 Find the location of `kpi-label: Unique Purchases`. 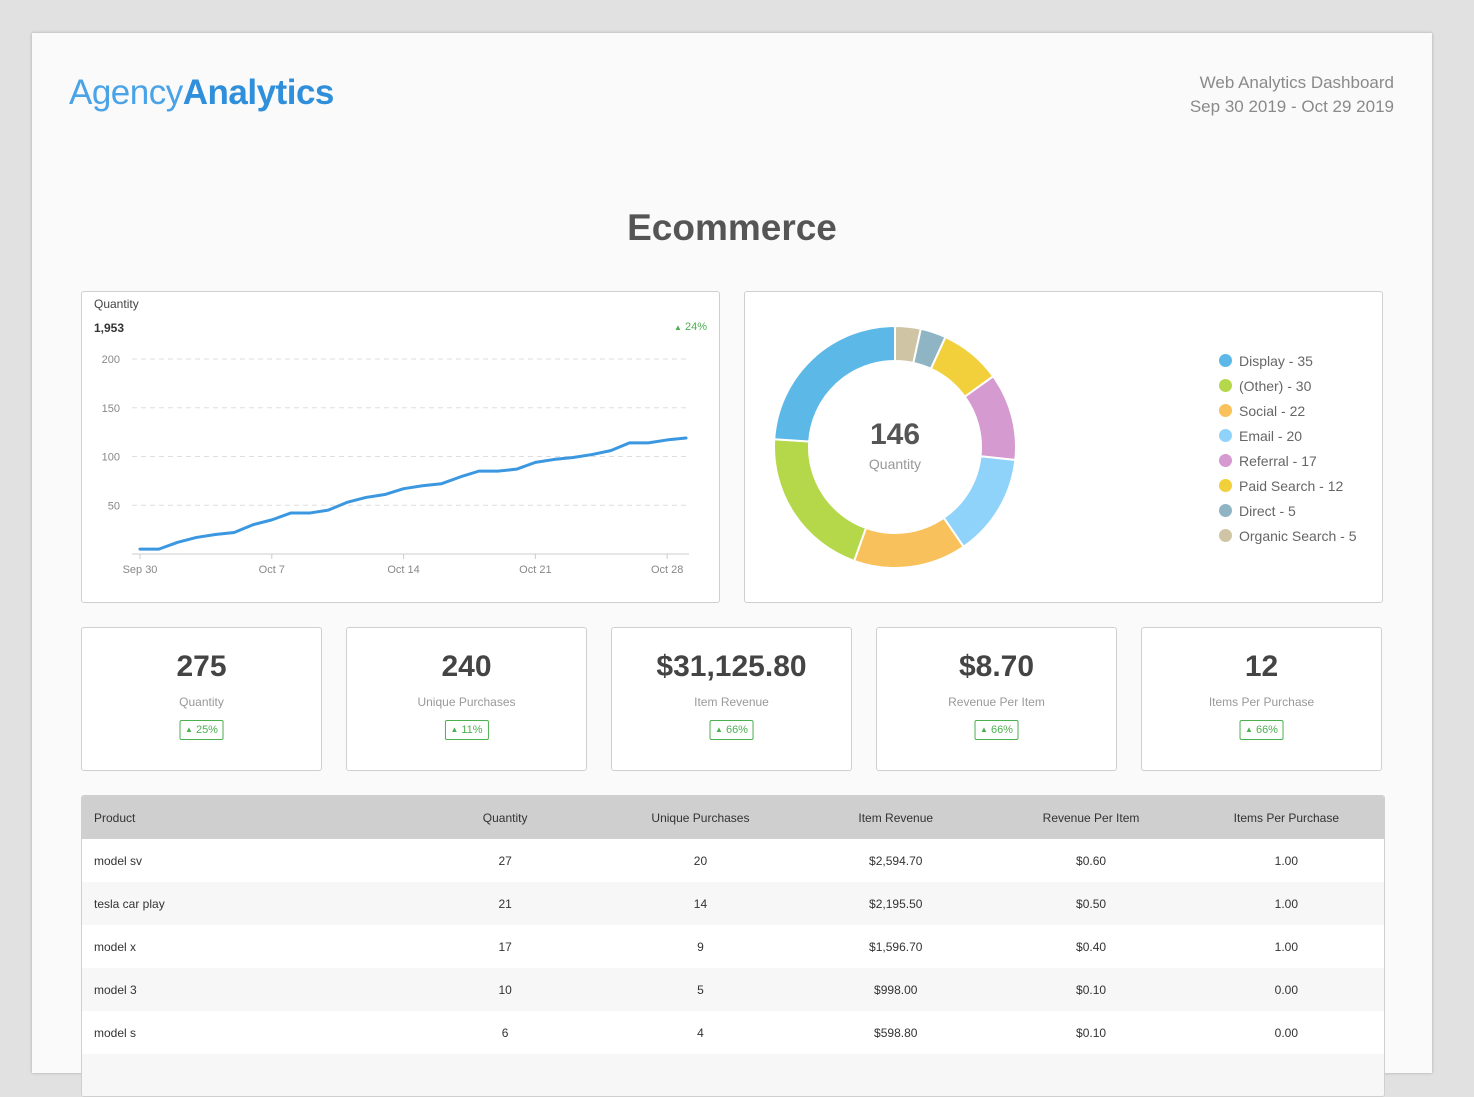

kpi-label: Unique Purchases is located at coordinates (466, 702).